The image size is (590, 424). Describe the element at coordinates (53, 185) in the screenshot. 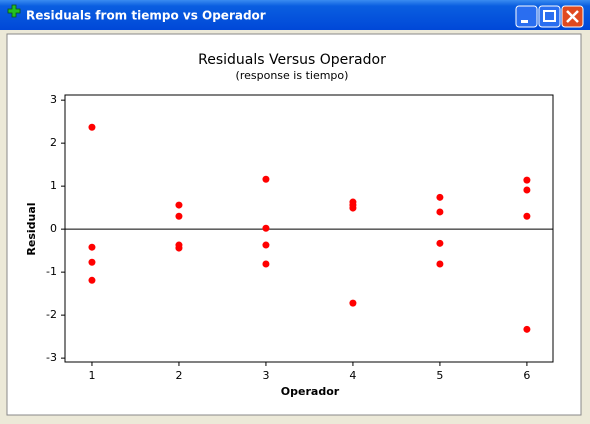

I see `y-tick-label: 1` at that location.